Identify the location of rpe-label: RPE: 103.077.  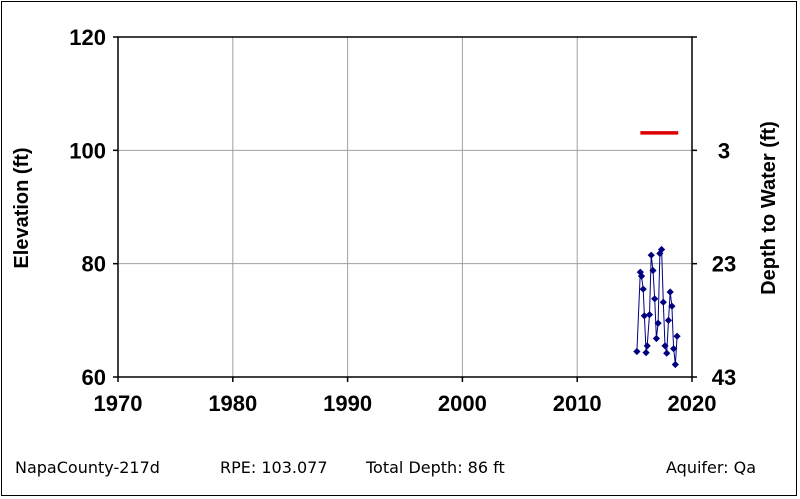
(274, 467).